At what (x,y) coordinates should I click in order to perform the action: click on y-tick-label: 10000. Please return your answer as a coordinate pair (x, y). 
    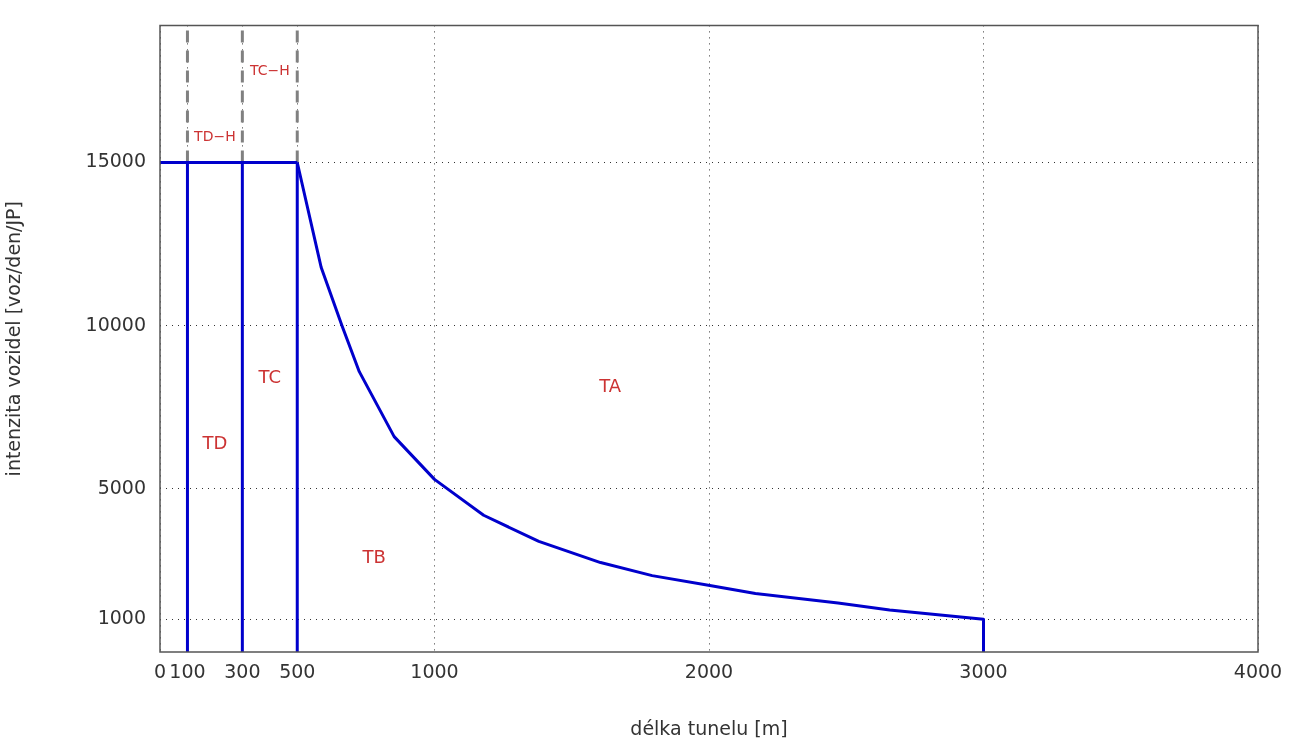
    Looking at the image, I should click on (115, 323).